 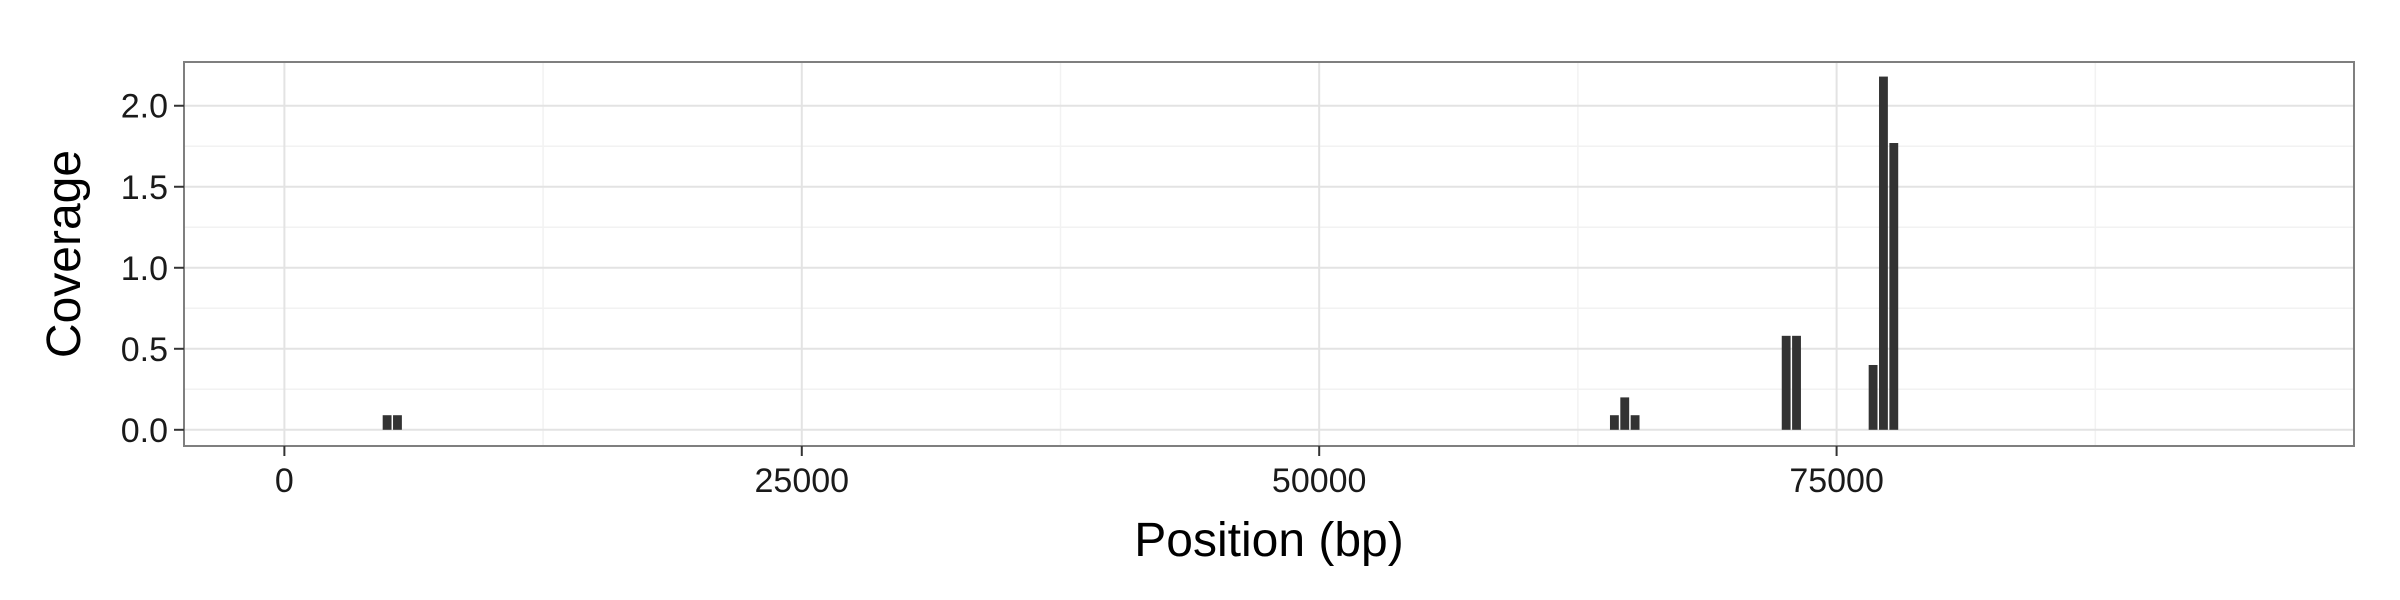 I want to click on x-tick-label: 50000, so click(x=1319, y=481).